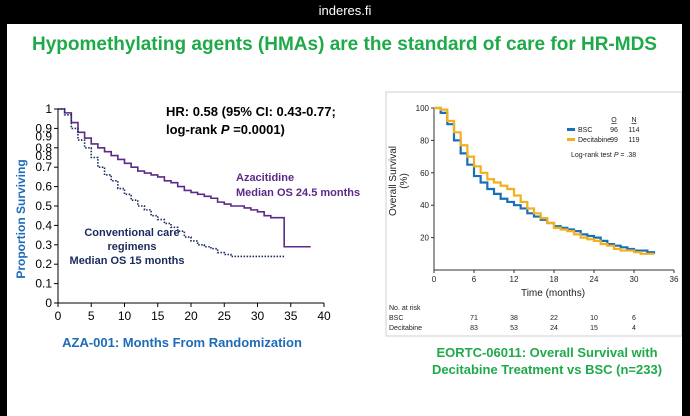 The height and width of the screenshot is (416, 690). Describe the element at coordinates (474, 279) in the screenshot. I see `eortc-x-tick-label: 6` at that location.